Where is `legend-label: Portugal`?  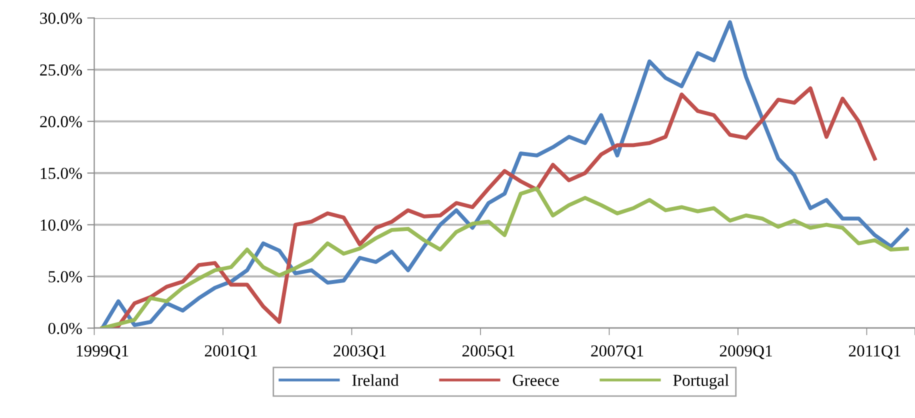
legend-label: Portugal is located at coordinates (701, 382).